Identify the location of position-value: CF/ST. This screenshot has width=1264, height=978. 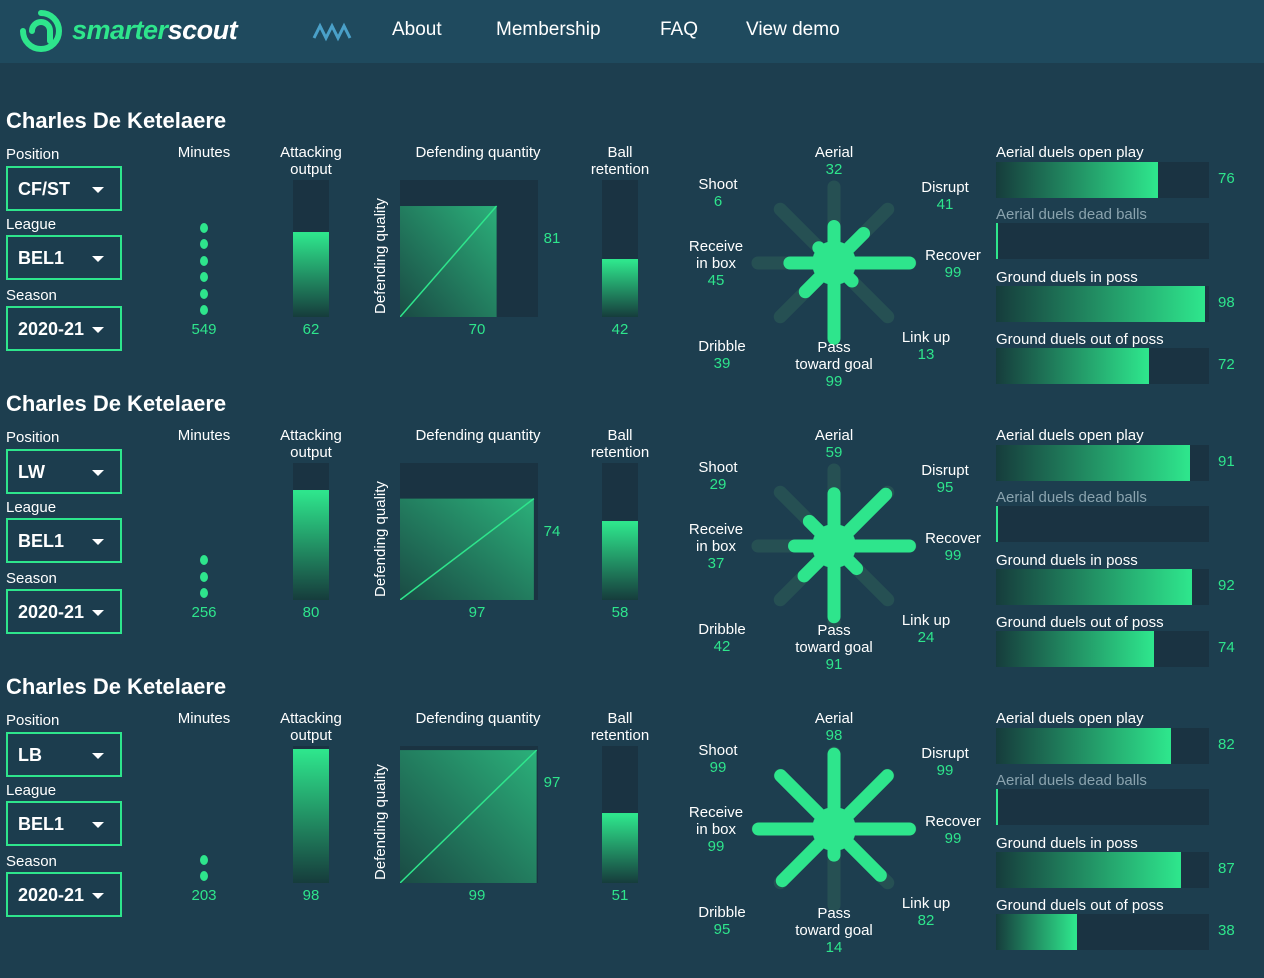
(44, 189).